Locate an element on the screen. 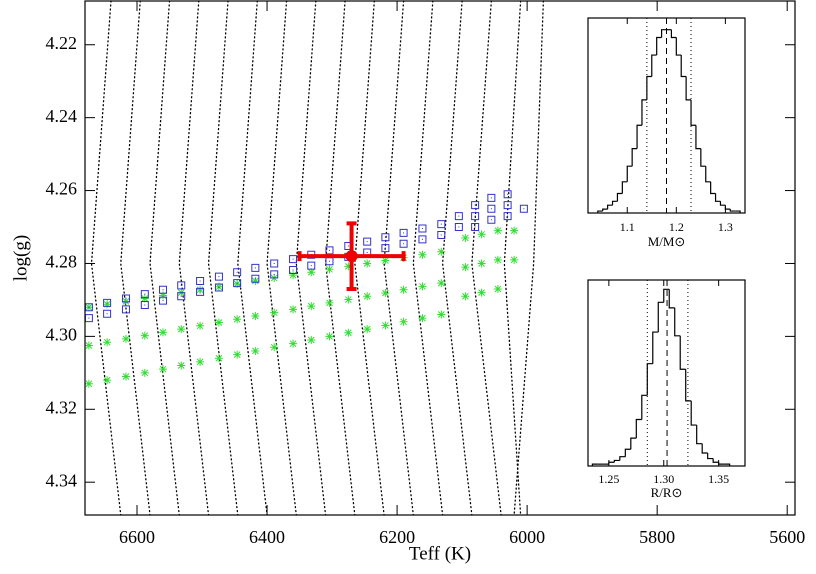 The image size is (816, 574). observed-point is located at coordinates (351, 256).